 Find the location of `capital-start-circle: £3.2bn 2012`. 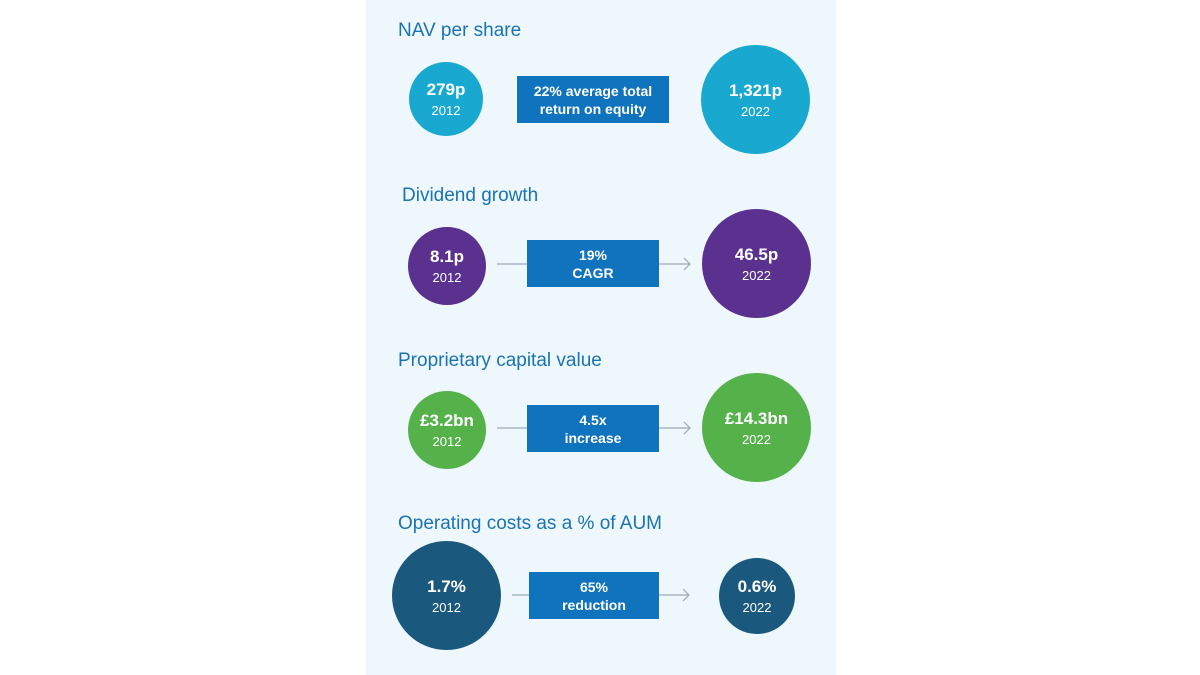

capital-start-circle: £3.2bn 2012 is located at coordinates (447, 430).